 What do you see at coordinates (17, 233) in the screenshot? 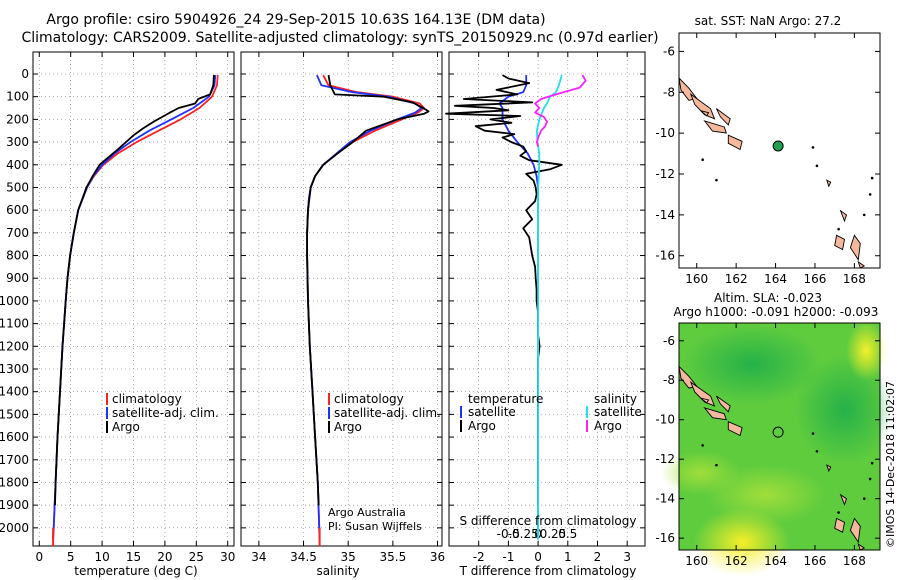
I see `depth-tick-label: 700` at bounding box center [17, 233].